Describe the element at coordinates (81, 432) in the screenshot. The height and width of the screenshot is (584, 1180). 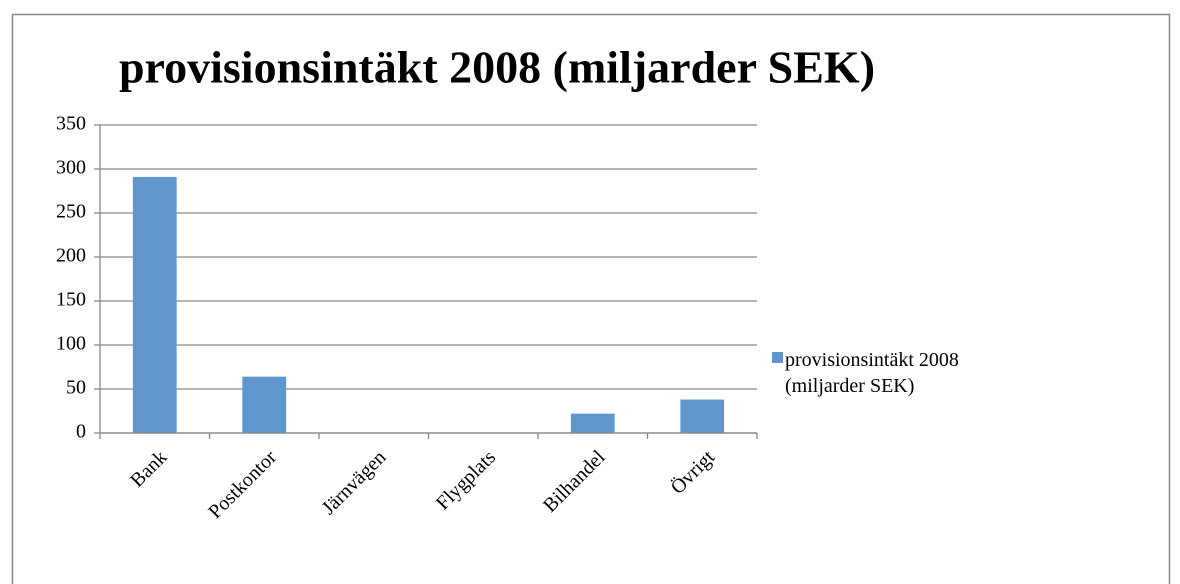
I see `y-tick-label: 0` at that location.